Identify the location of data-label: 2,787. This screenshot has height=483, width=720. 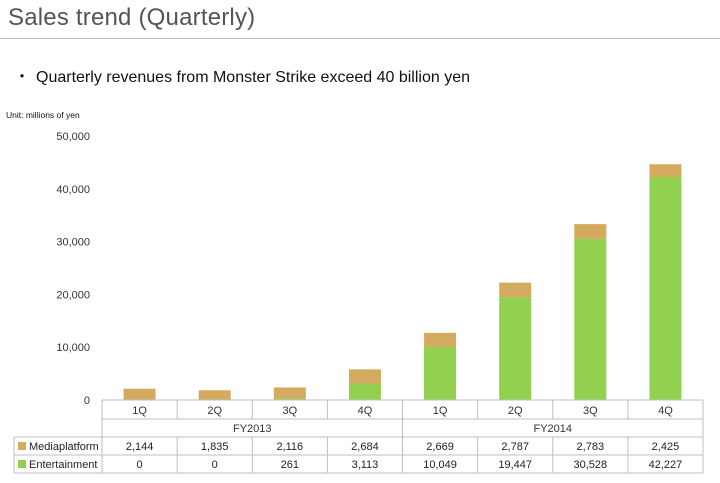
(515, 447).